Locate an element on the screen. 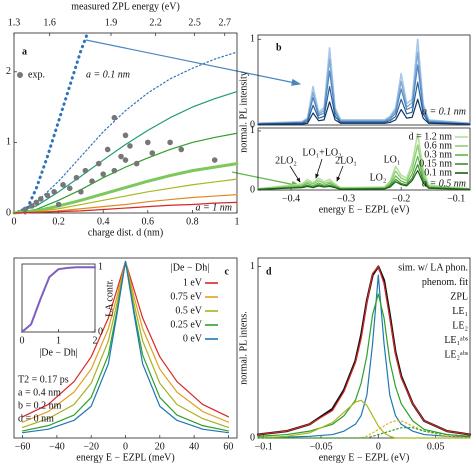 Image resolution: width=474 pixels, height=474 pixels. annotation: LO₁+LO₂ is located at coordinates (321, 152).